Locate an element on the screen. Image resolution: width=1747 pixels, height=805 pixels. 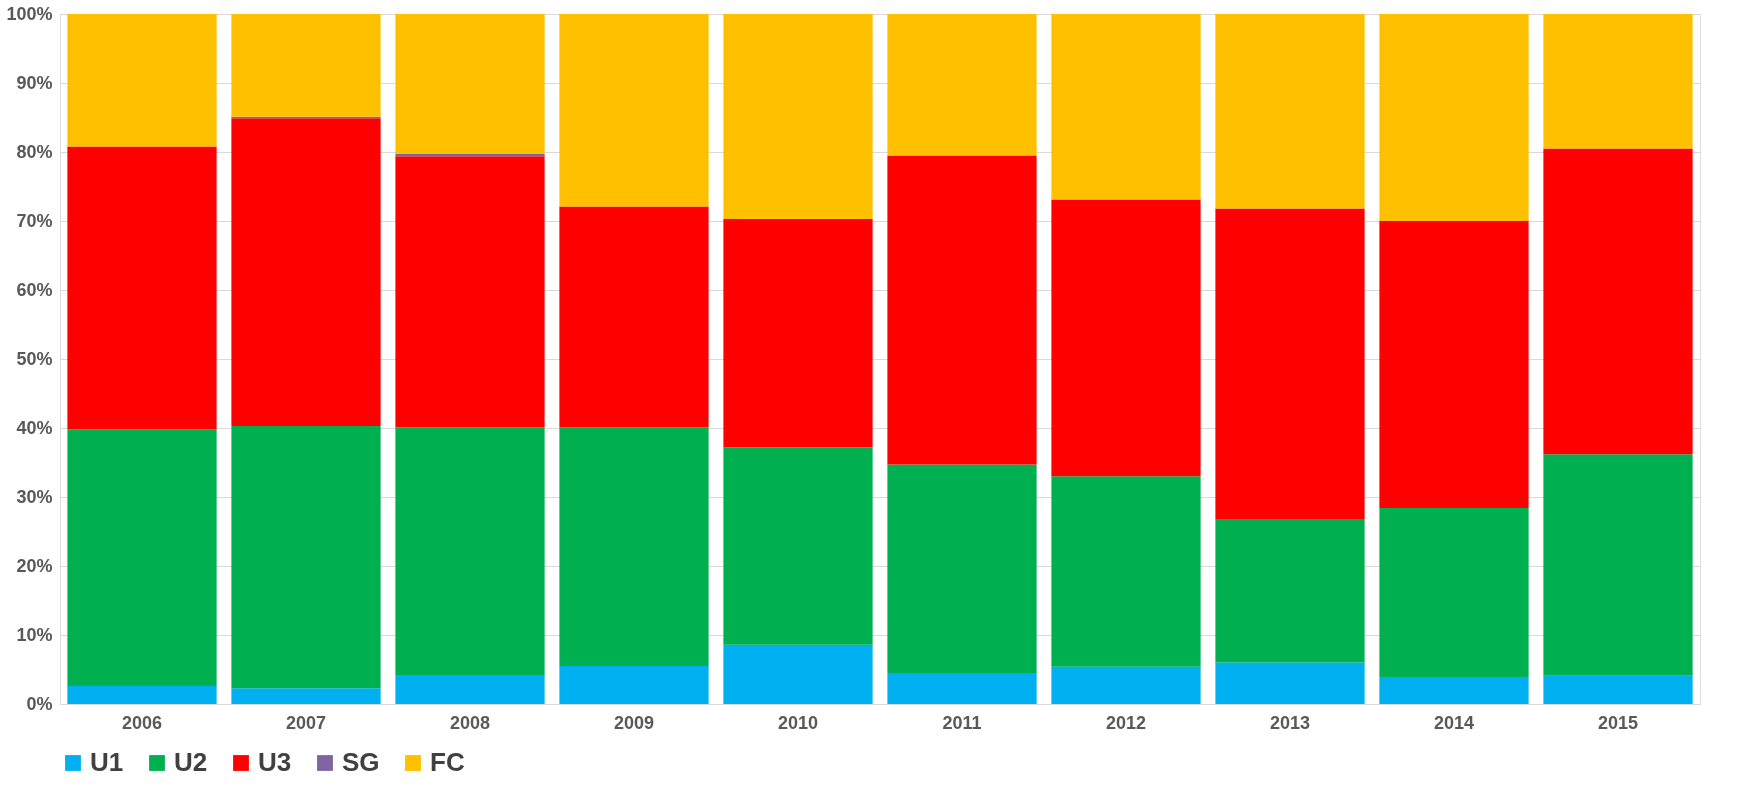
y-tick-label: 80% is located at coordinates (34, 151).